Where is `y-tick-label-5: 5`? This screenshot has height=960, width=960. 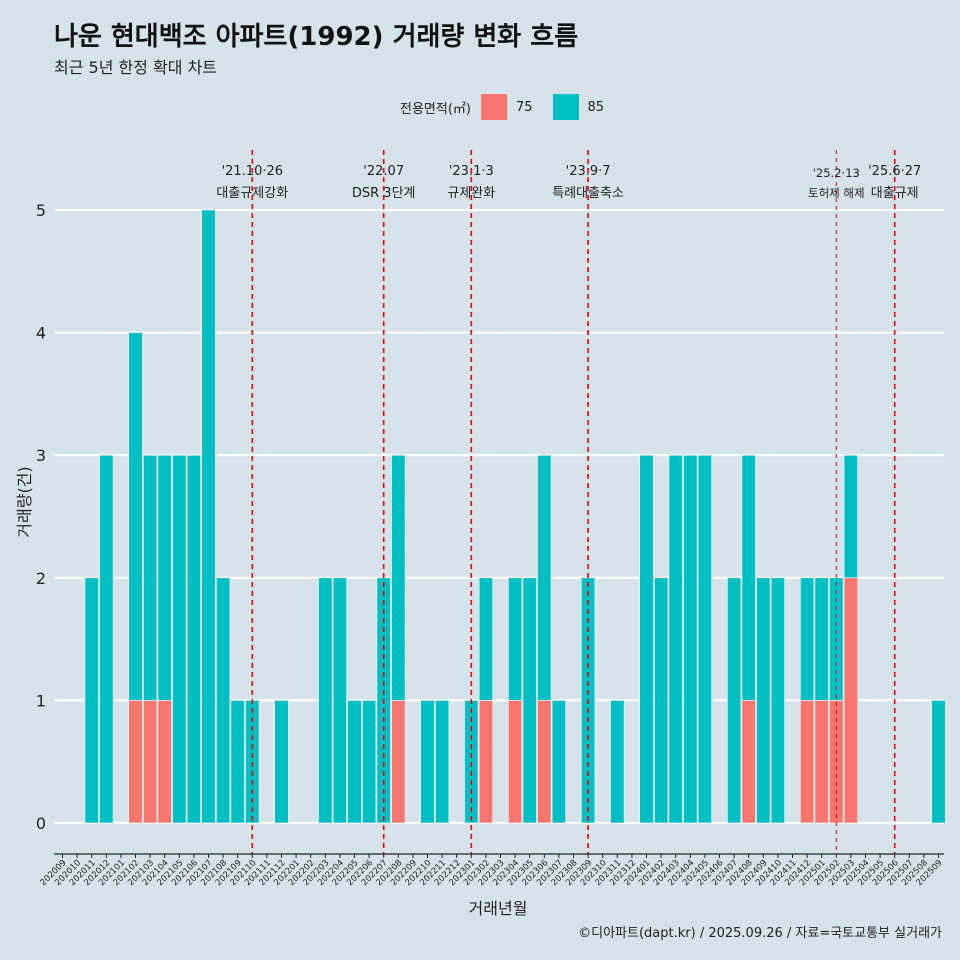
y-tick-label-5: 5 is located at coordinates (41, 210).